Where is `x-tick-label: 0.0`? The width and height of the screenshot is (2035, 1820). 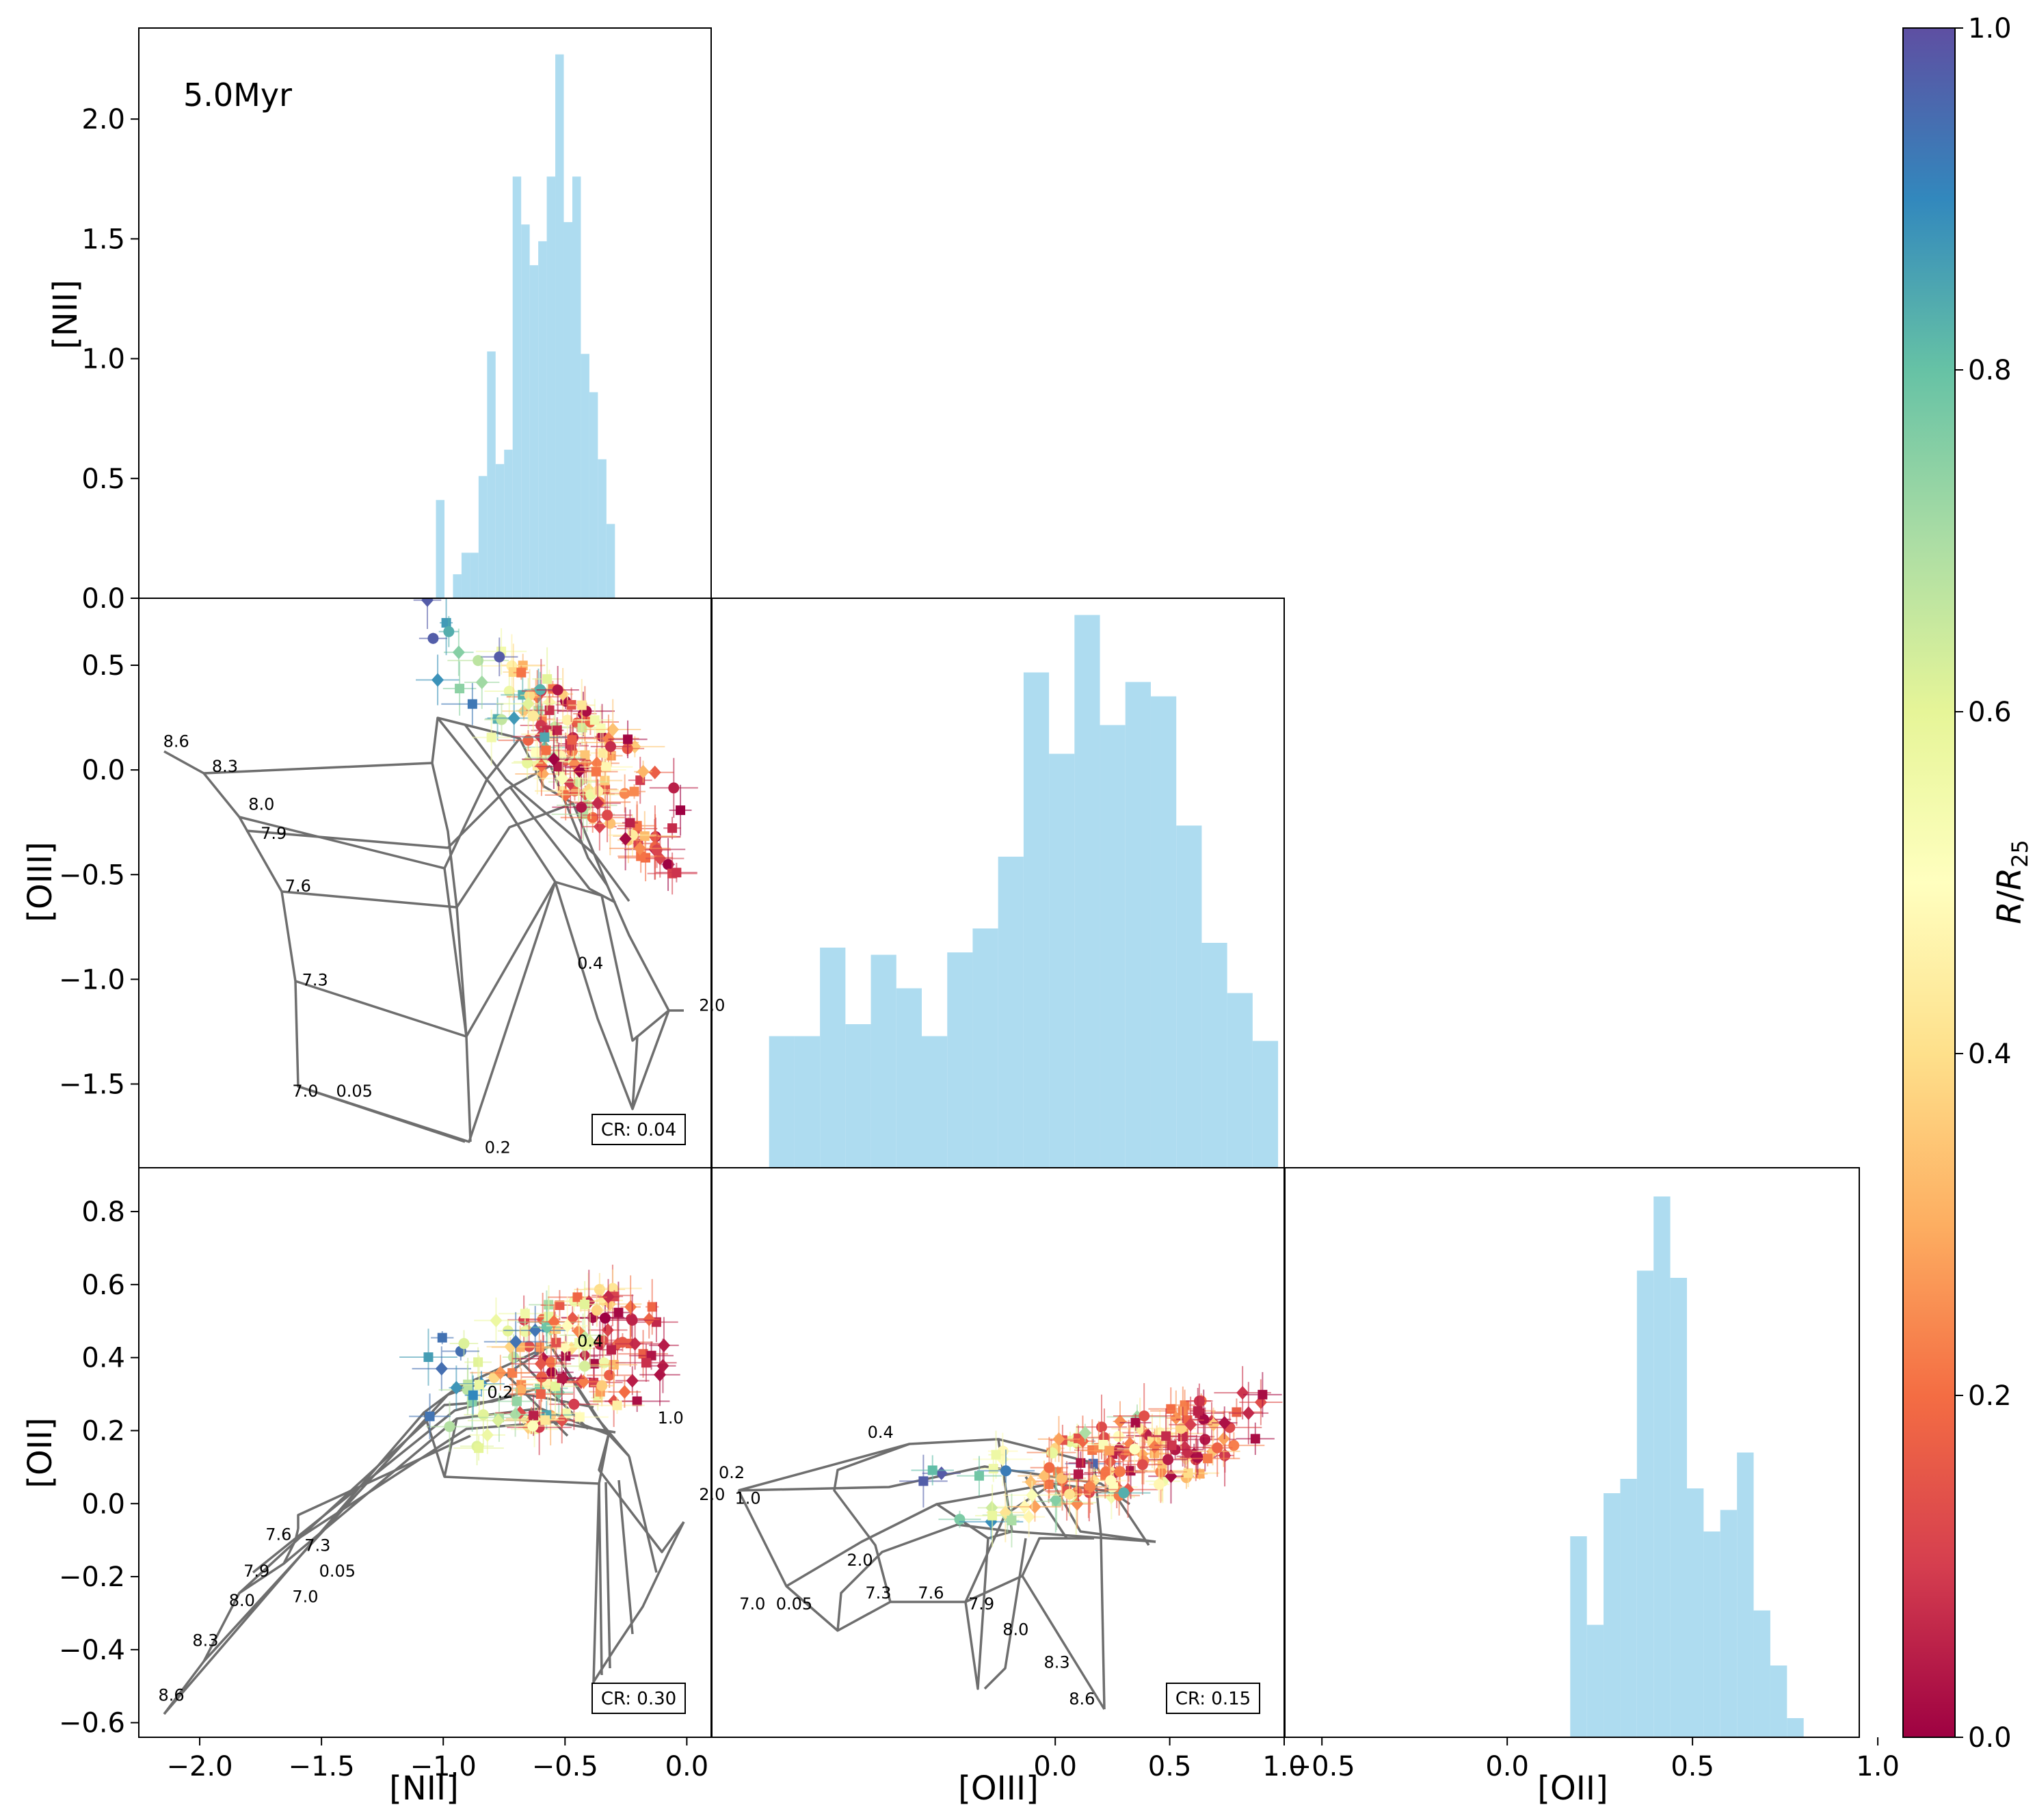
x-tick-label: 0.0 is located at coordinates (1055, 1766).